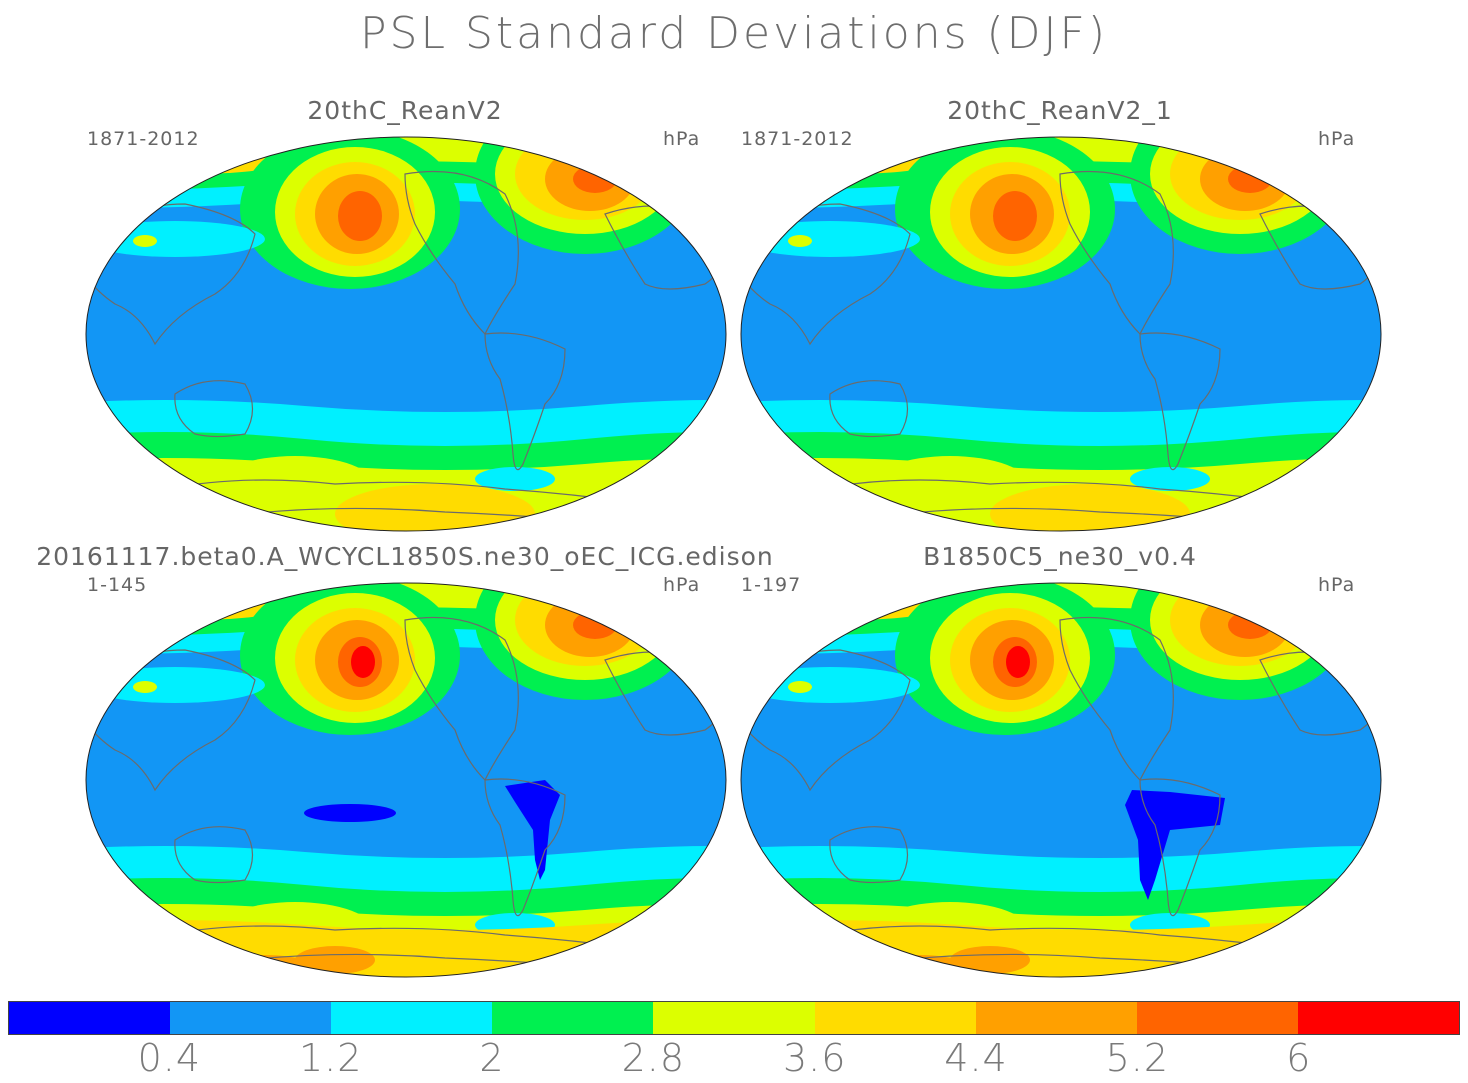  Describe the element at coordinates (1060, 556) in the screenshot. I see `panel-title: B1850C5_ne30_v0.4` at that location.